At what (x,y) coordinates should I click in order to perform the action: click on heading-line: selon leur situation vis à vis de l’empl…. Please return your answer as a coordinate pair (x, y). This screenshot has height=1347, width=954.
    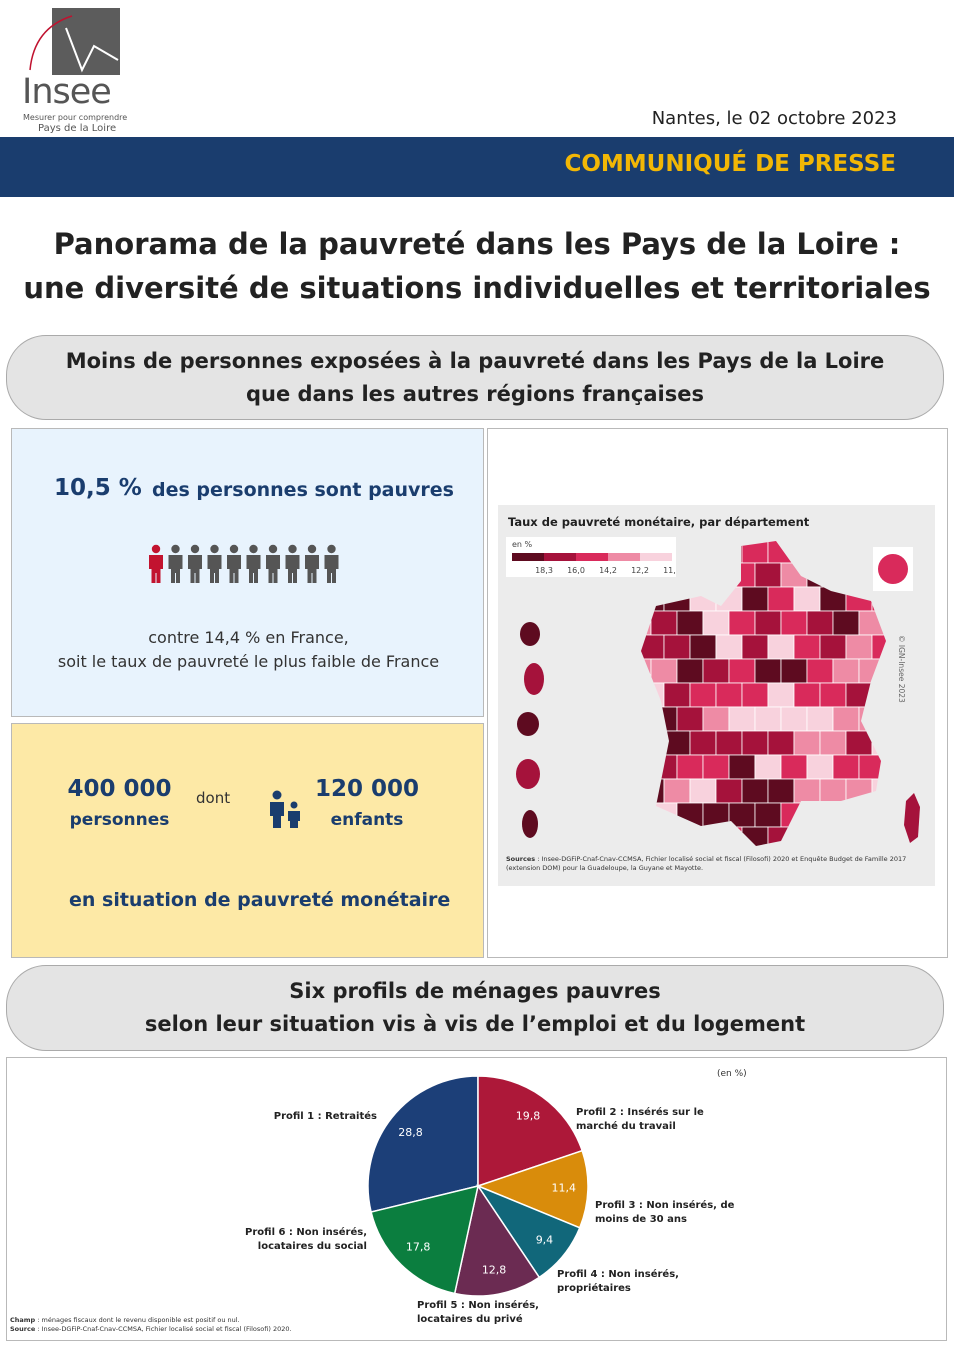
    Looking at the image, I should click on (475, 1024).